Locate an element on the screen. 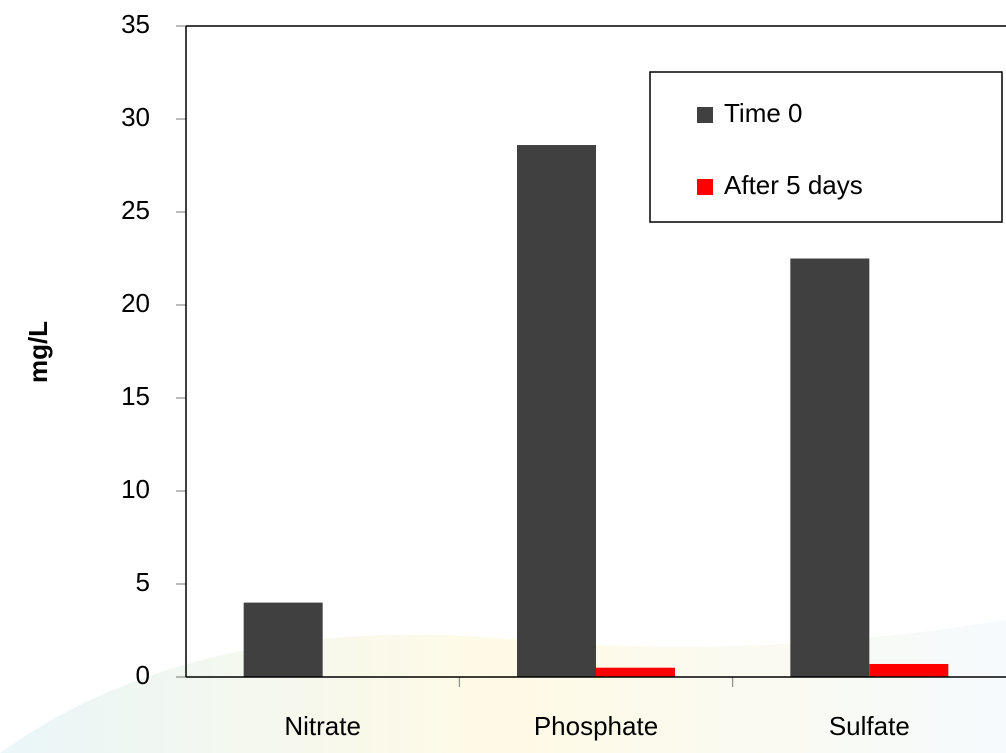  x-tick-label: Phosphate is located at coordinates (596, 726).